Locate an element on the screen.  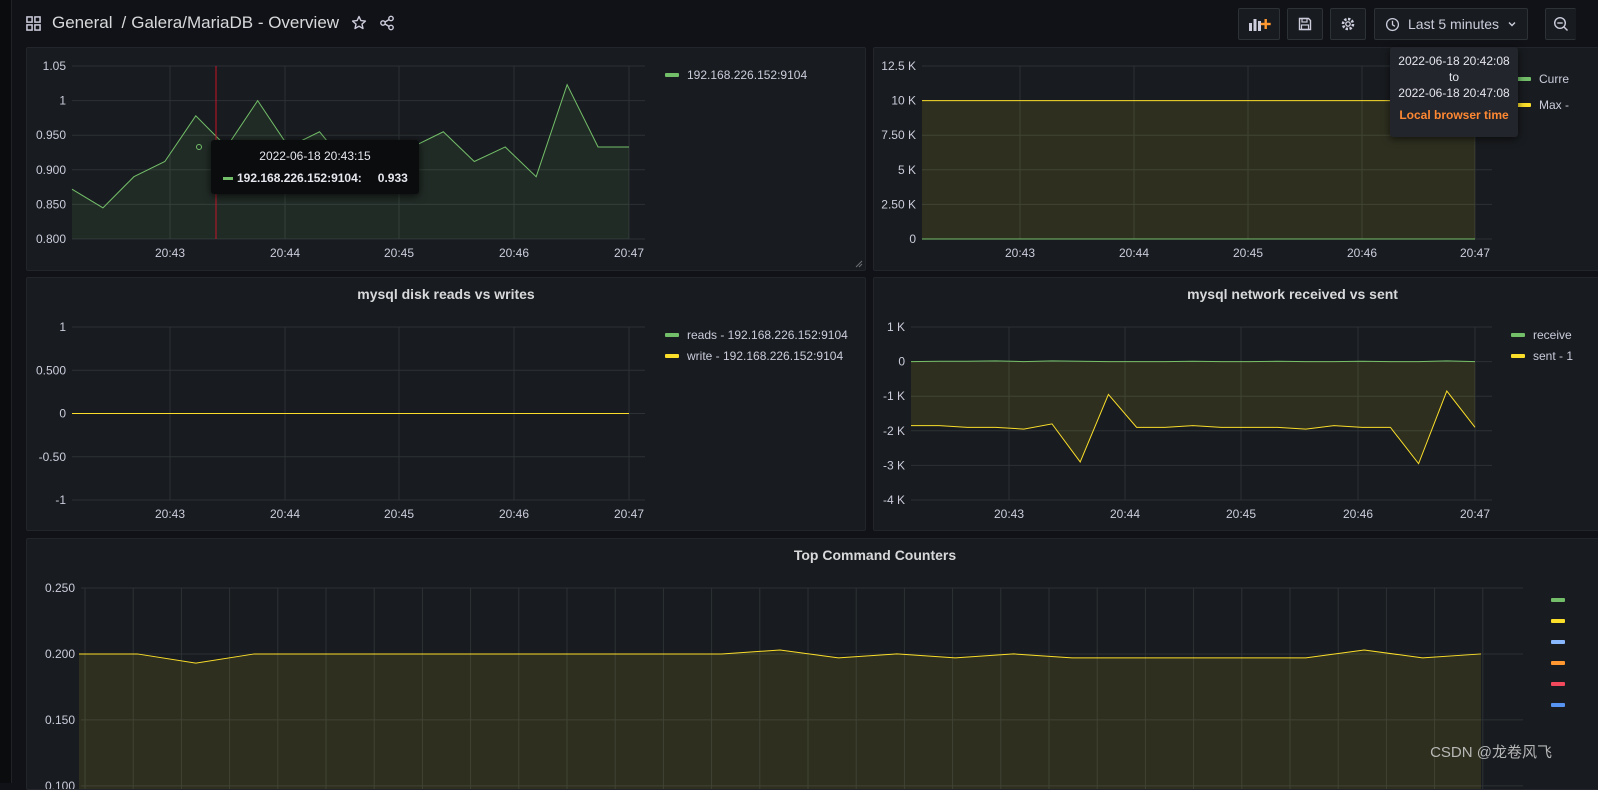
save-icon is located at coordinates (1305, 24).